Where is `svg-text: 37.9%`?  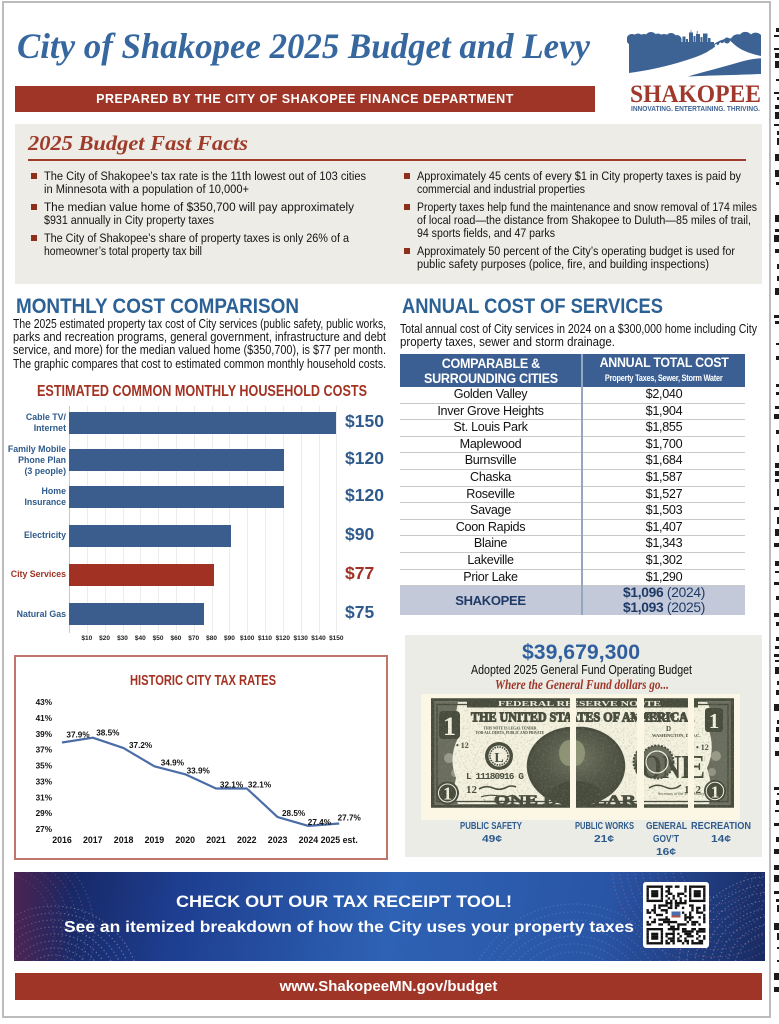 svg-text: 37.9% is located at coordinates (78, 735).